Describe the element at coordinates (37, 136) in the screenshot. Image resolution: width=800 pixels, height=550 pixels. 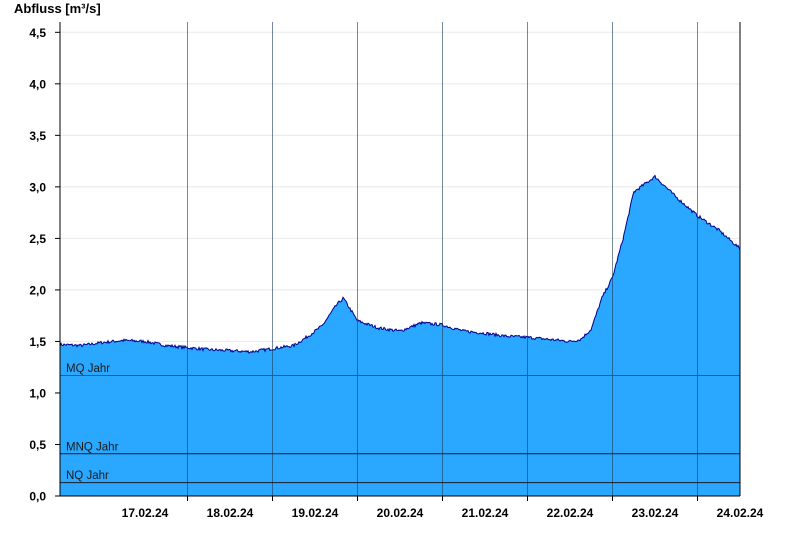
I see `y-tick-label: 3,5` at that location.